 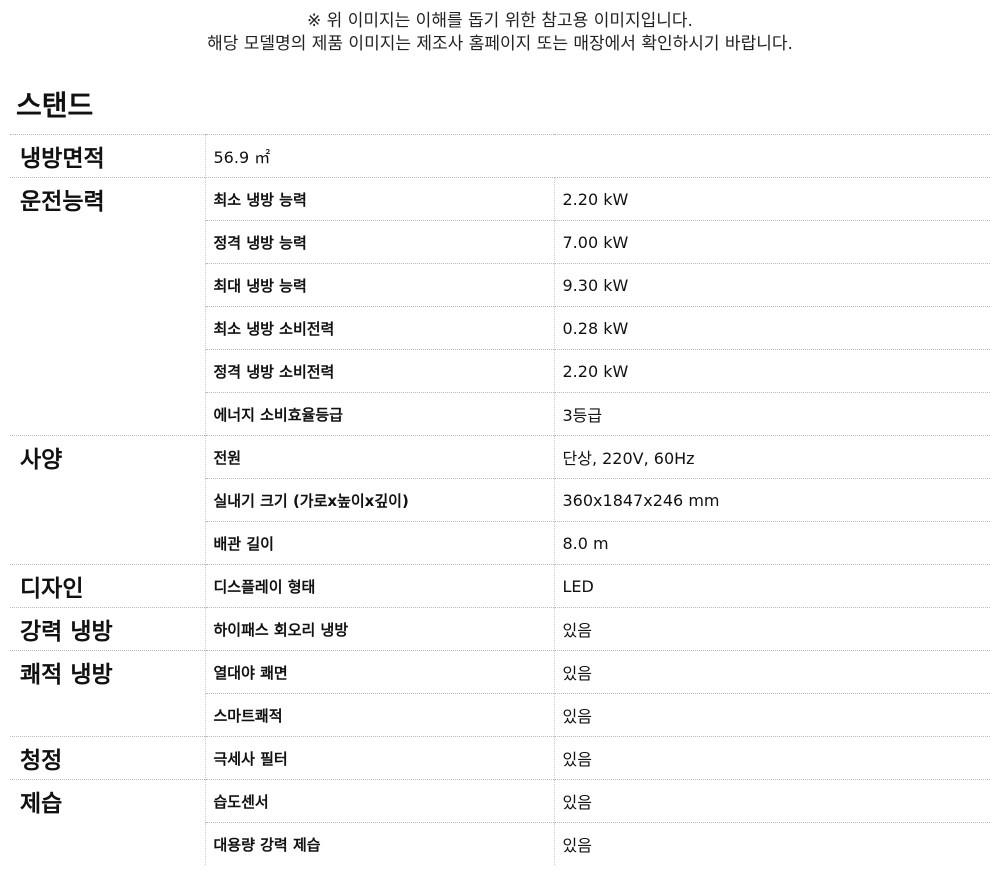 I want to click on spec-label: 정격 냉방 소비전력, so click(x=379, y=371).